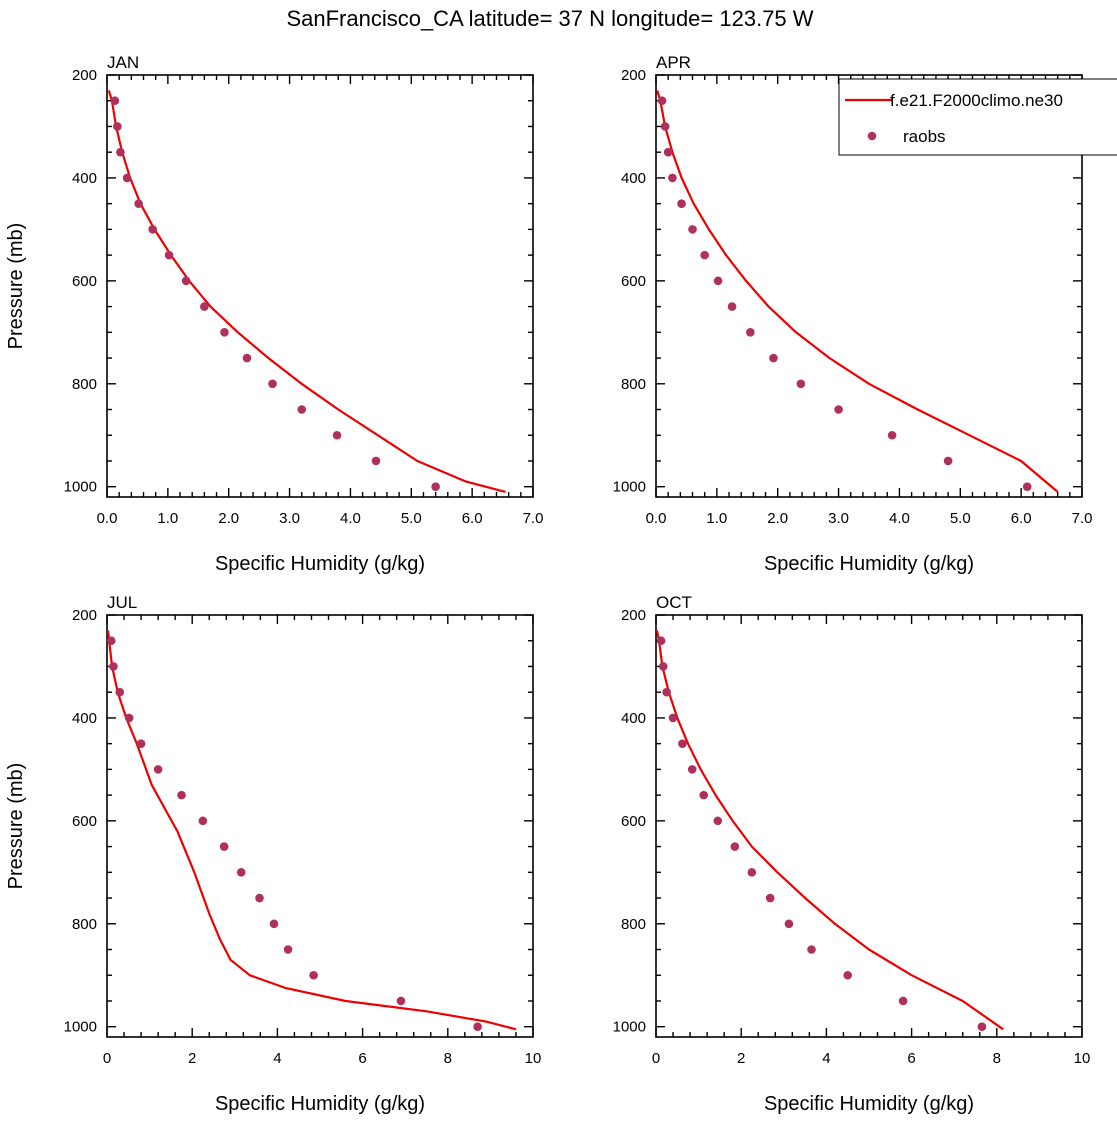 The width and height of the screenshot is (1117, 1121). I want to click on y-tick-label: 600, so click(84, 821).